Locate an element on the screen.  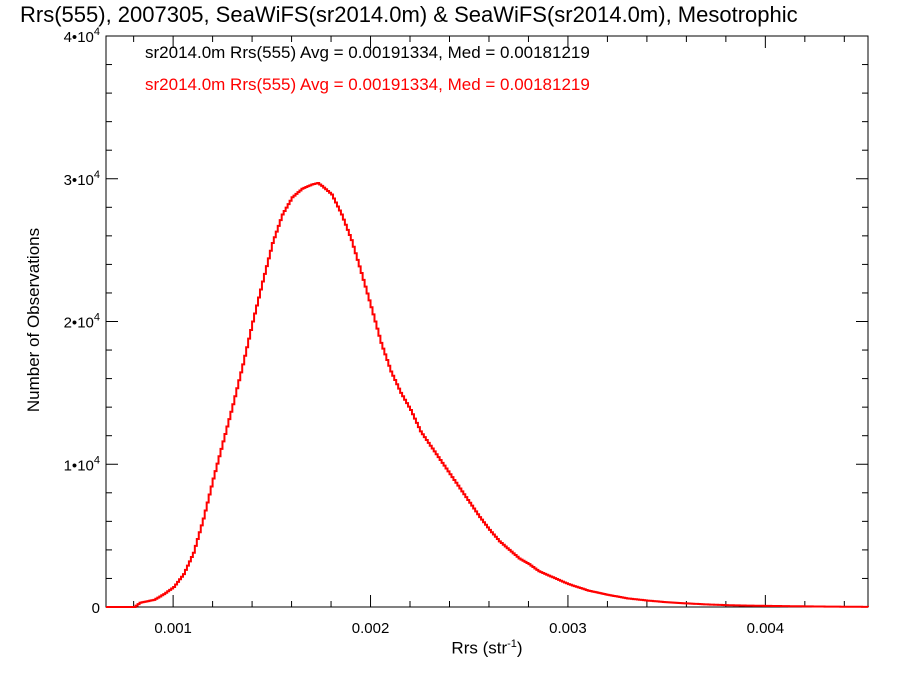
y-tick-label: 4•104 is located at coordinates (82, 36).